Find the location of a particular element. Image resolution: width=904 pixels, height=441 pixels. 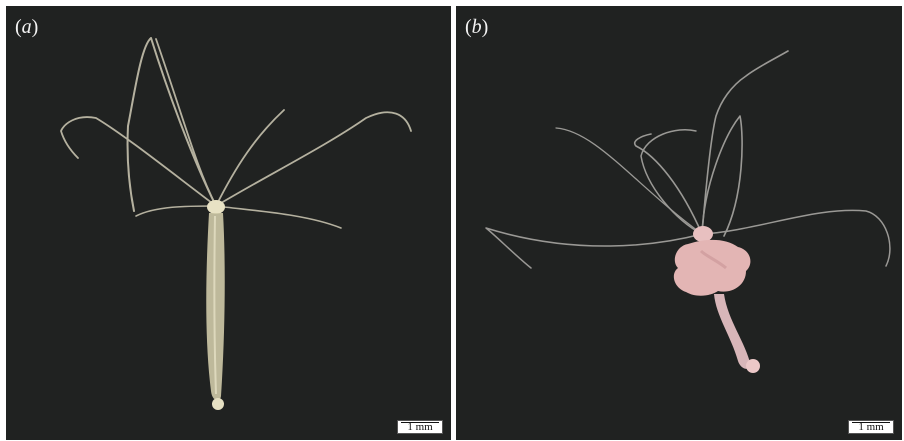

label-letter: b is located at coordinates (476, 27).